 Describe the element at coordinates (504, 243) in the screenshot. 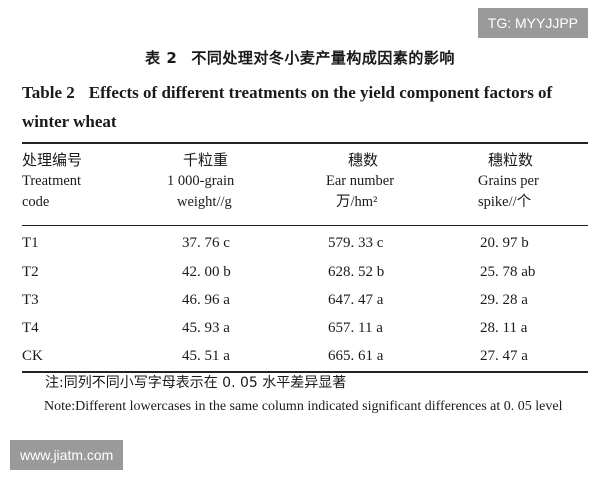

I see `cell-grains-per-spike: 20. 97 b` at that location.